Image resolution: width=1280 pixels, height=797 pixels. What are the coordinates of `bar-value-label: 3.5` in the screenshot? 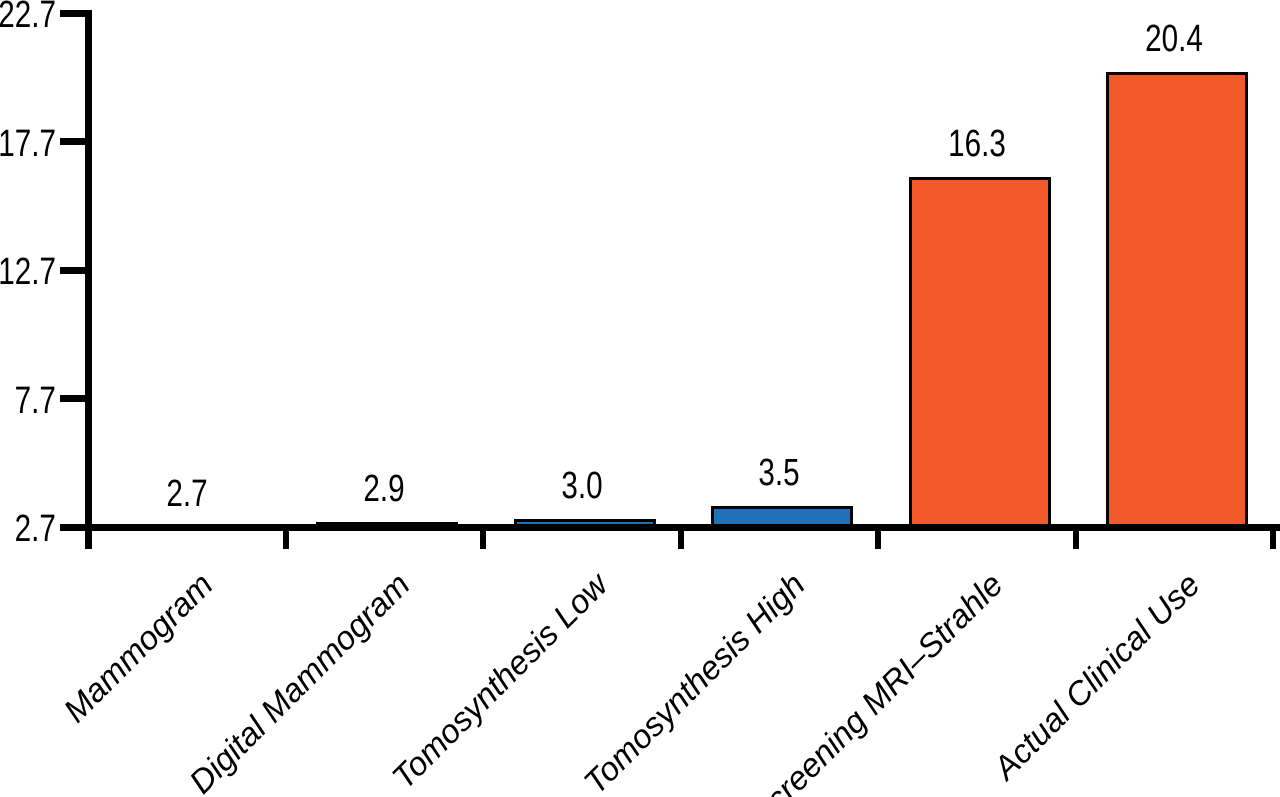 It's located at (779, 473).